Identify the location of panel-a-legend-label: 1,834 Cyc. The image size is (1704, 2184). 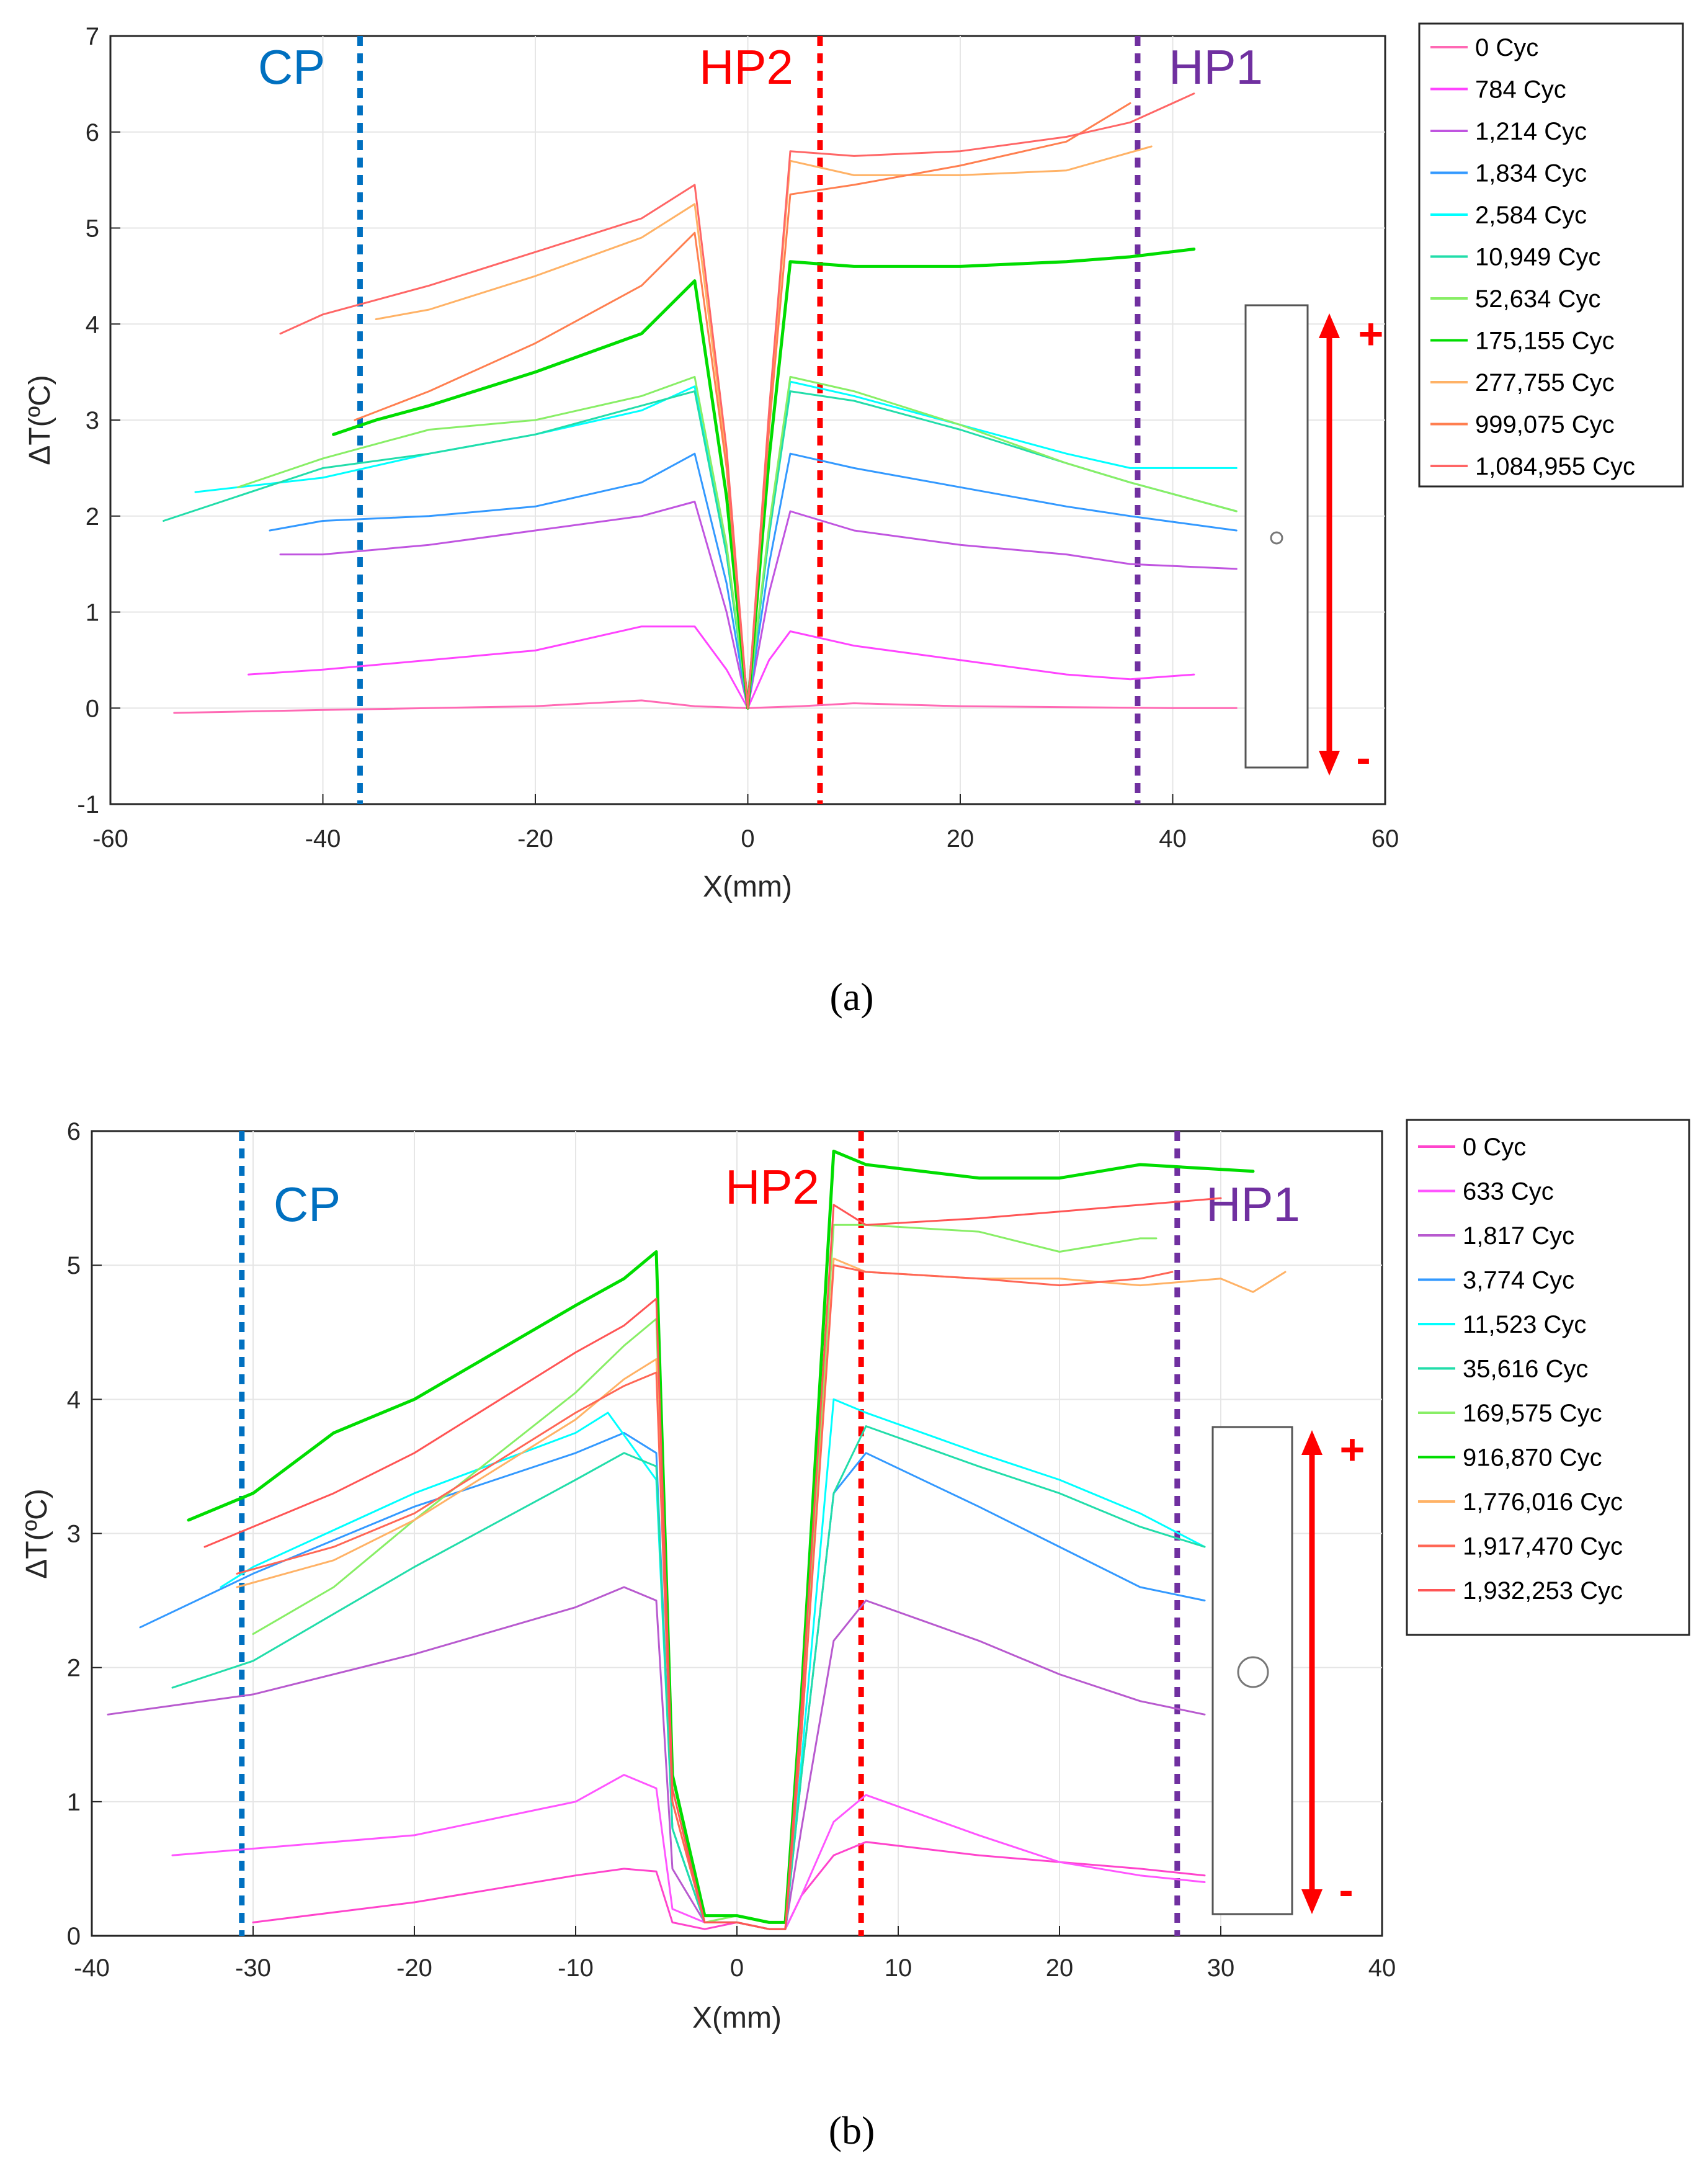
(1531, 173).